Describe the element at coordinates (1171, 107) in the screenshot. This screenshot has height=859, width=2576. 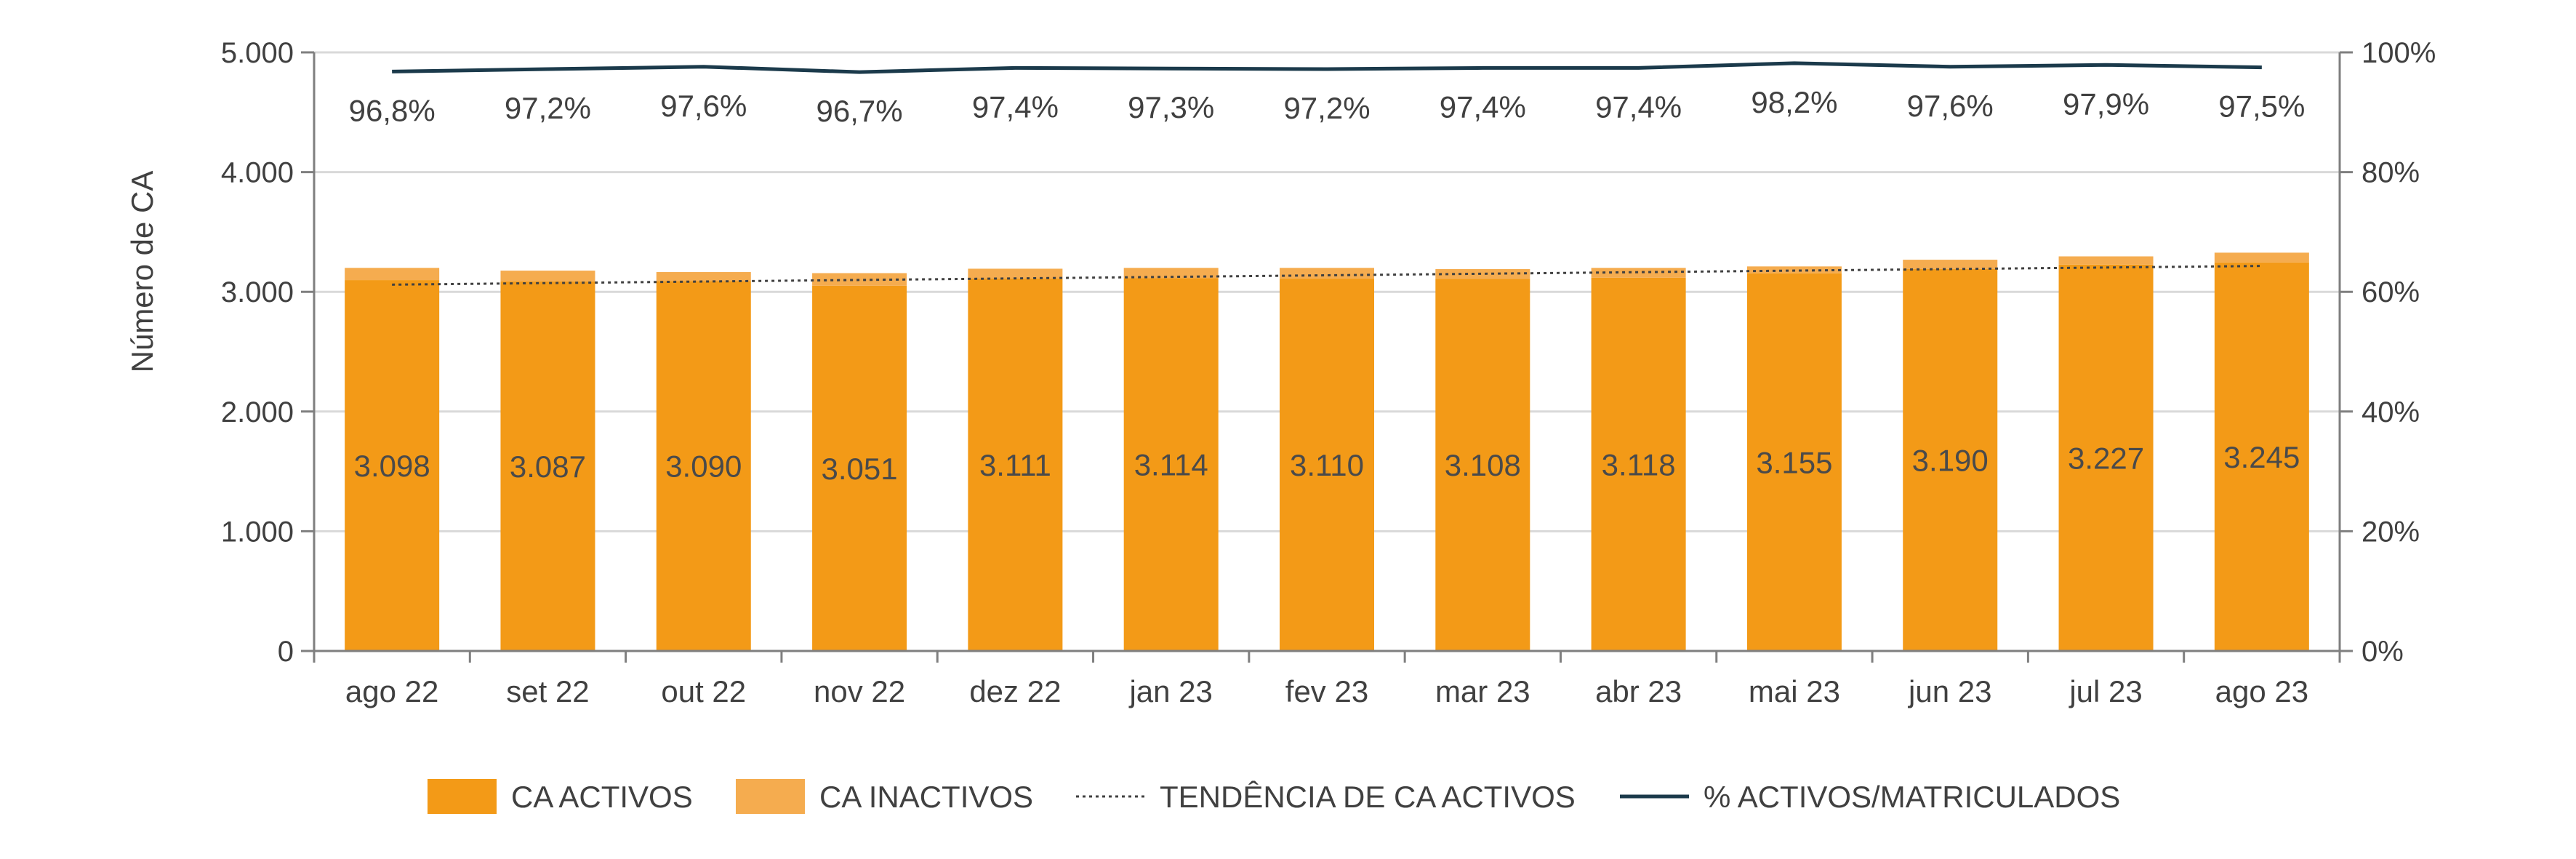
I see `percent-data-label: 97,3%` at that location.